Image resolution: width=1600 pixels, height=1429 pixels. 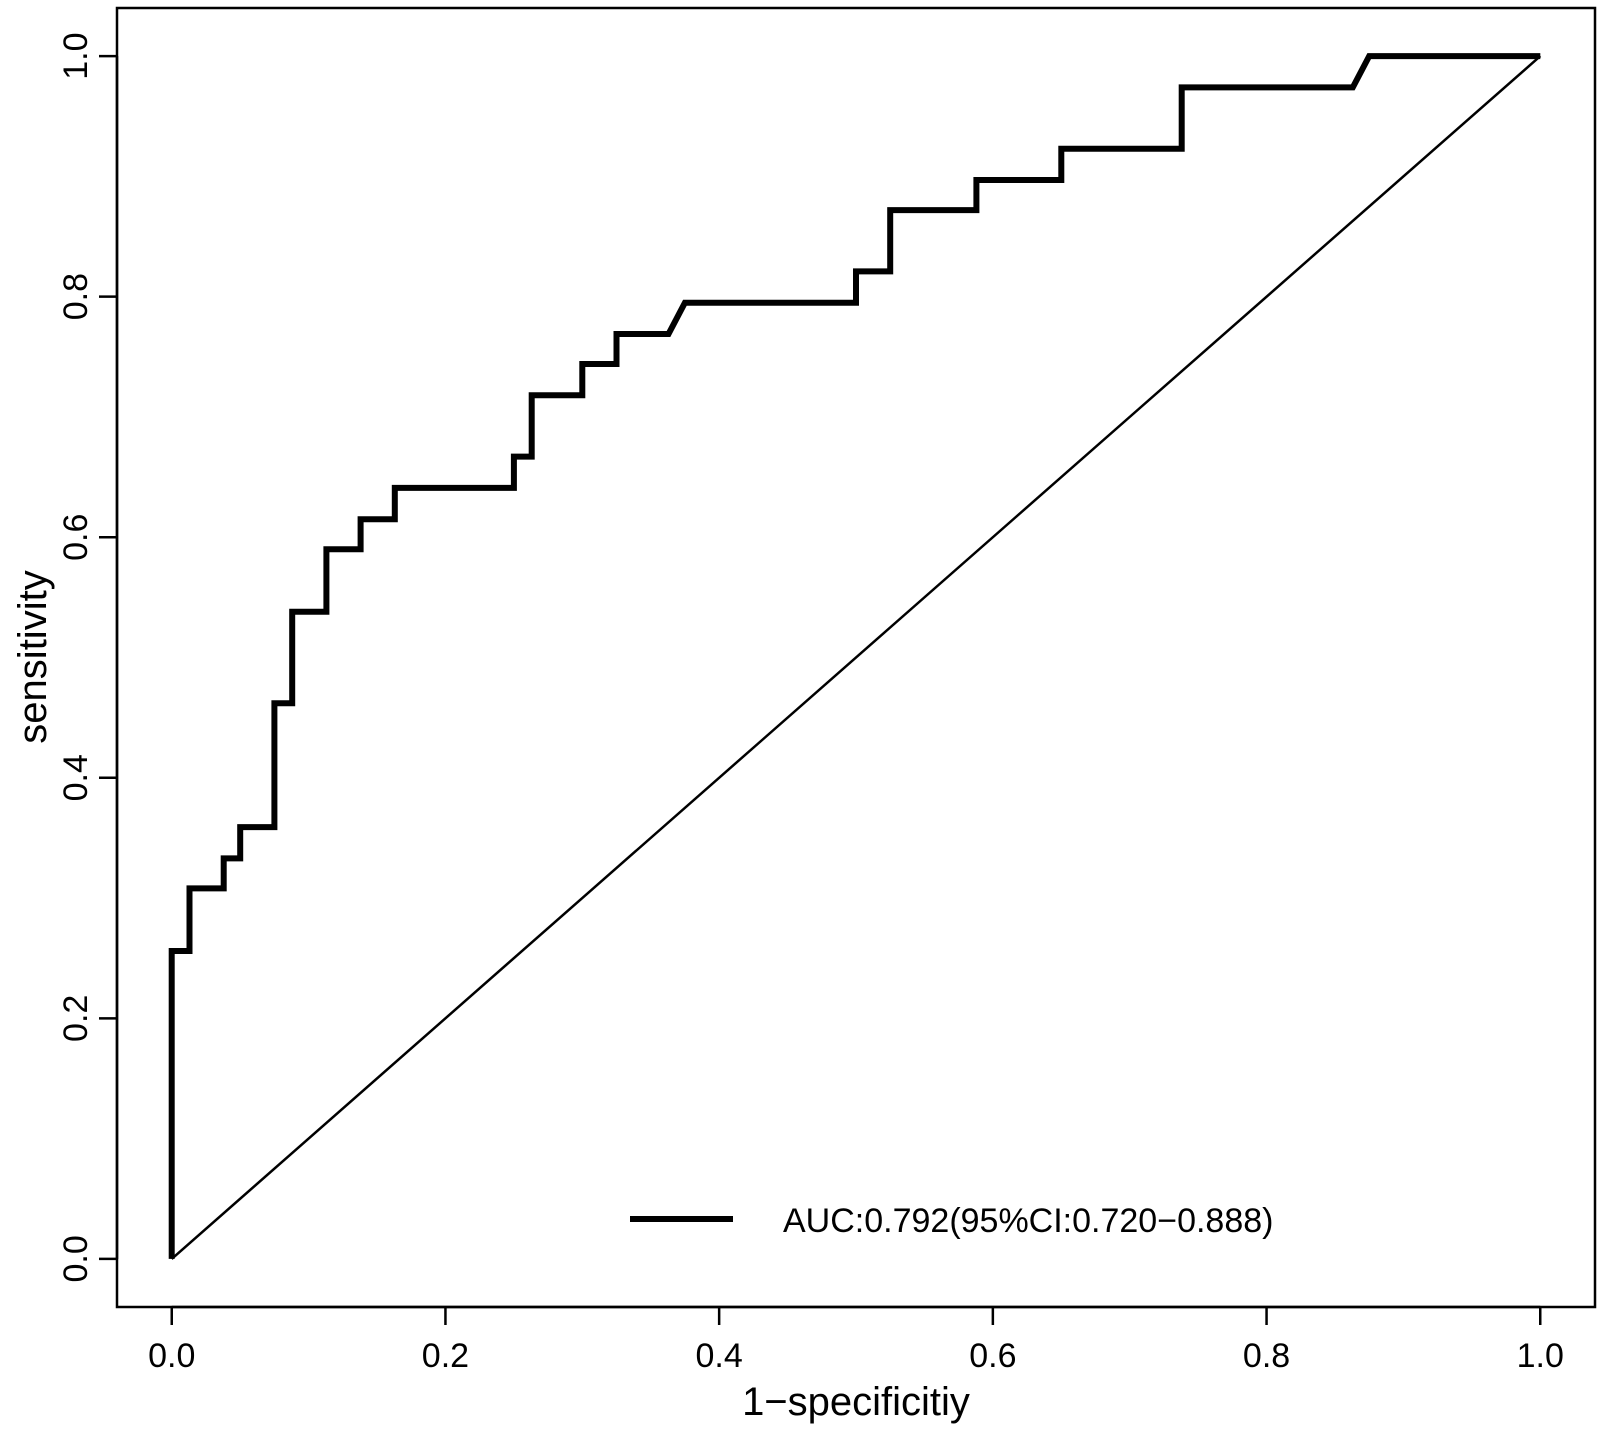 I want to click on x-tick-label: 0.8, so click(x=1266, y=1356).